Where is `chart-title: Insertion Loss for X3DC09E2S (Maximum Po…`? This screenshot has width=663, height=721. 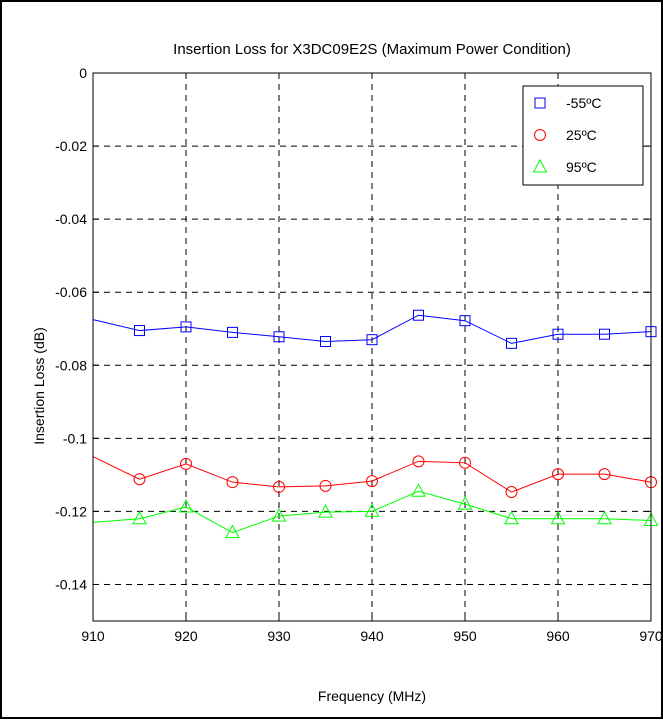 chart-title: Insertion Loss for X3DC09E2S (Maximum Po… is located at coordinates (372, 49).